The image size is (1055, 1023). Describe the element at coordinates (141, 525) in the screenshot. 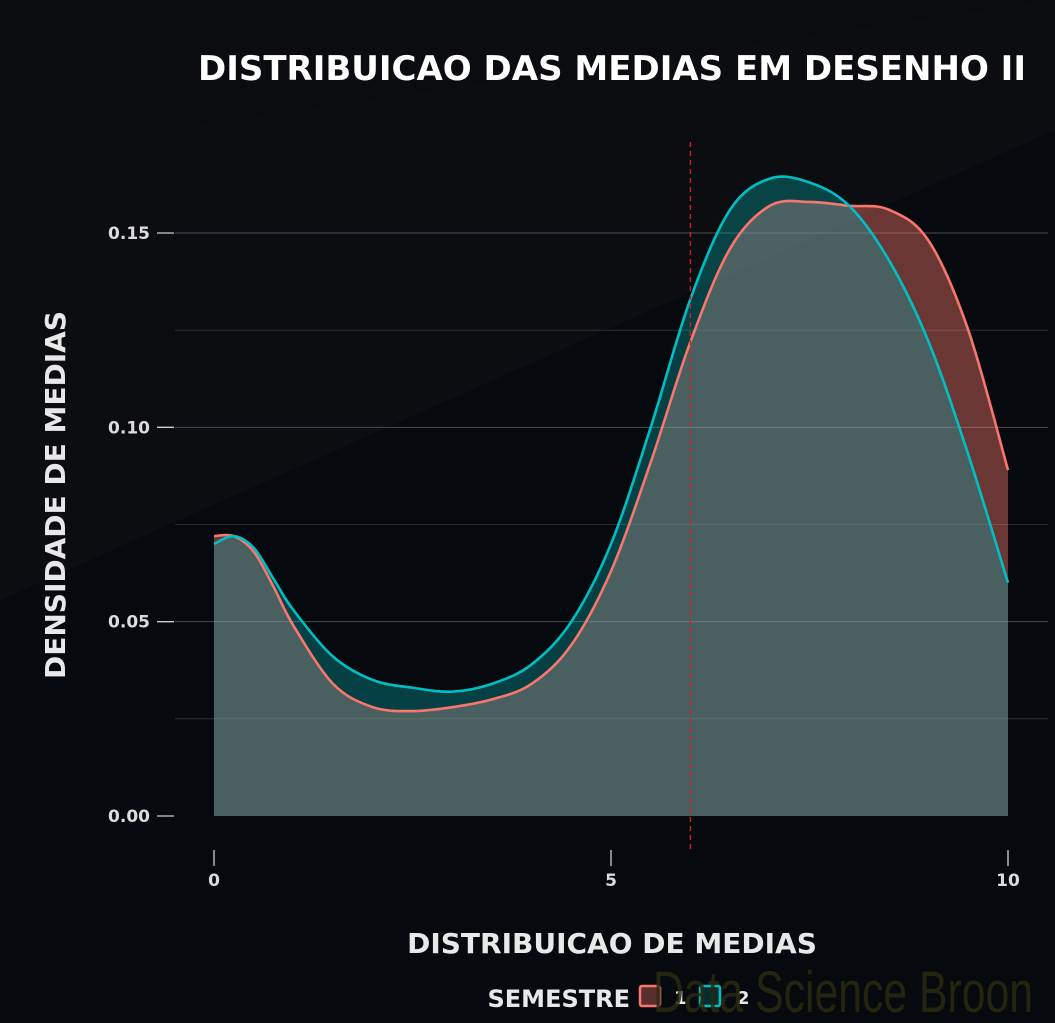

I see `y-axis: 0.00 0.05 0.10 0.15` at that location.